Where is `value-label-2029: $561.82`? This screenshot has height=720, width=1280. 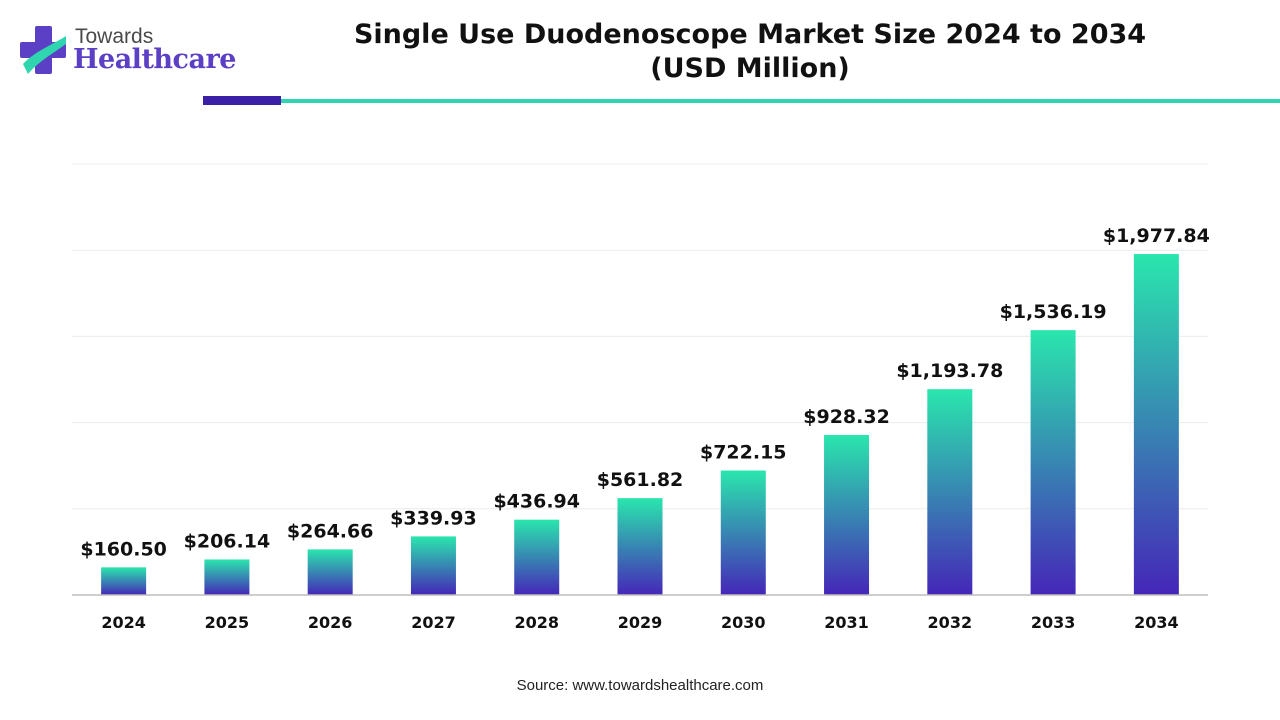 value-label-2029: $561.82 is located at coordinates (640, 480).